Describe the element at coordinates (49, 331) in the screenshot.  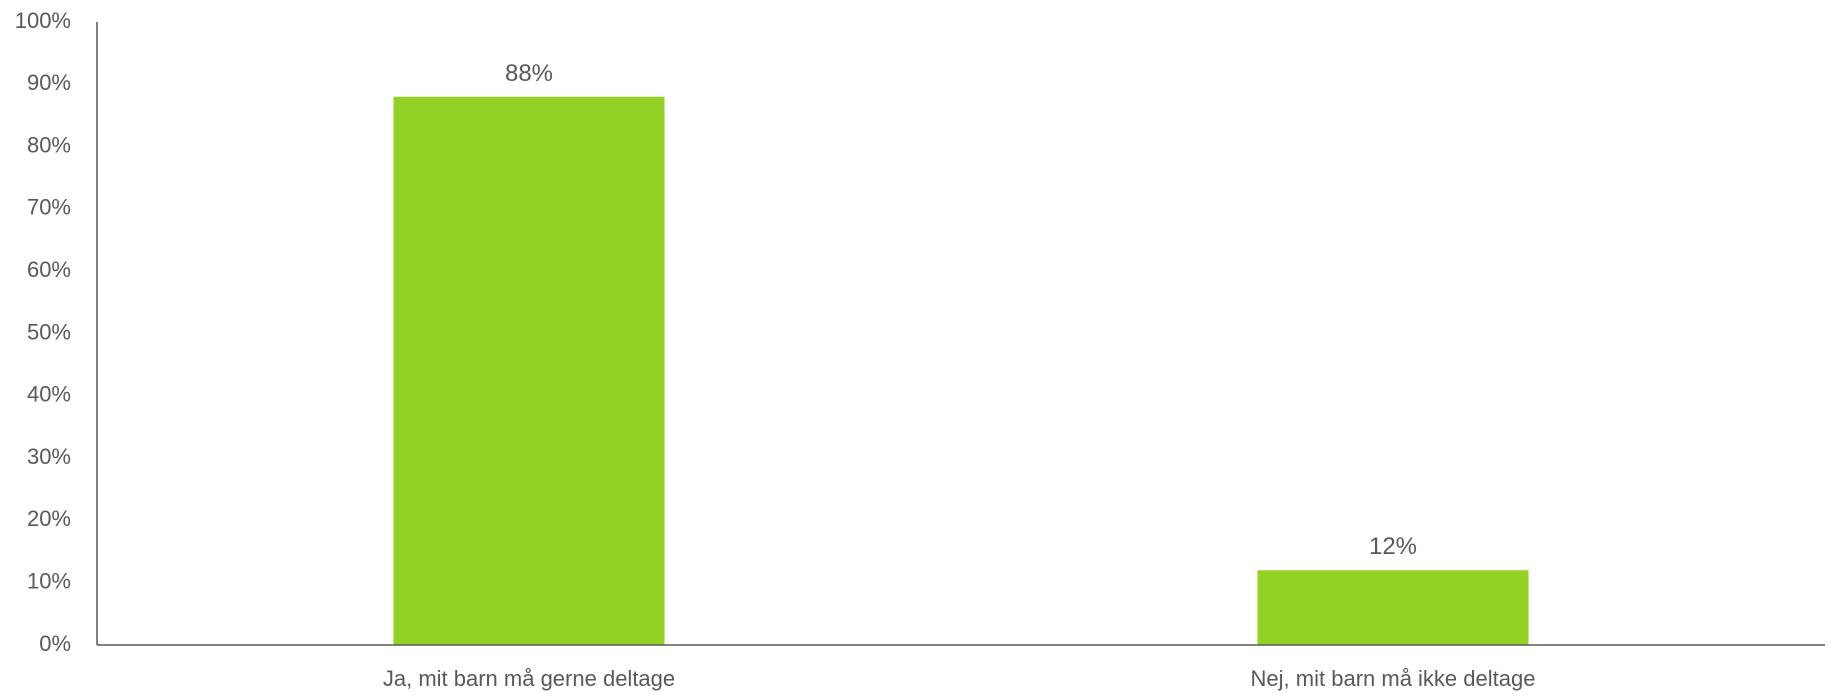
I see `y-tick-label: 50%` at that location.